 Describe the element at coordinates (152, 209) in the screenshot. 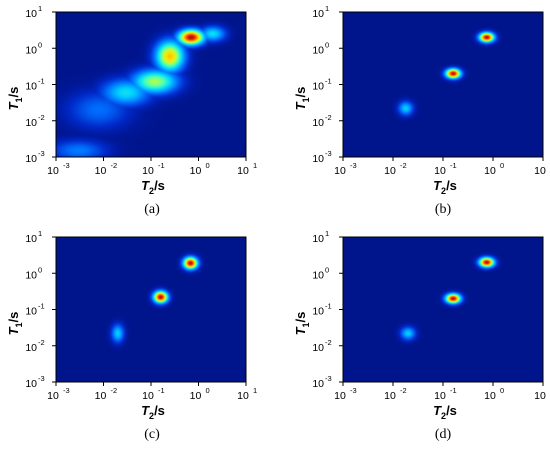

I see `panel-caption: (a)` at that location.